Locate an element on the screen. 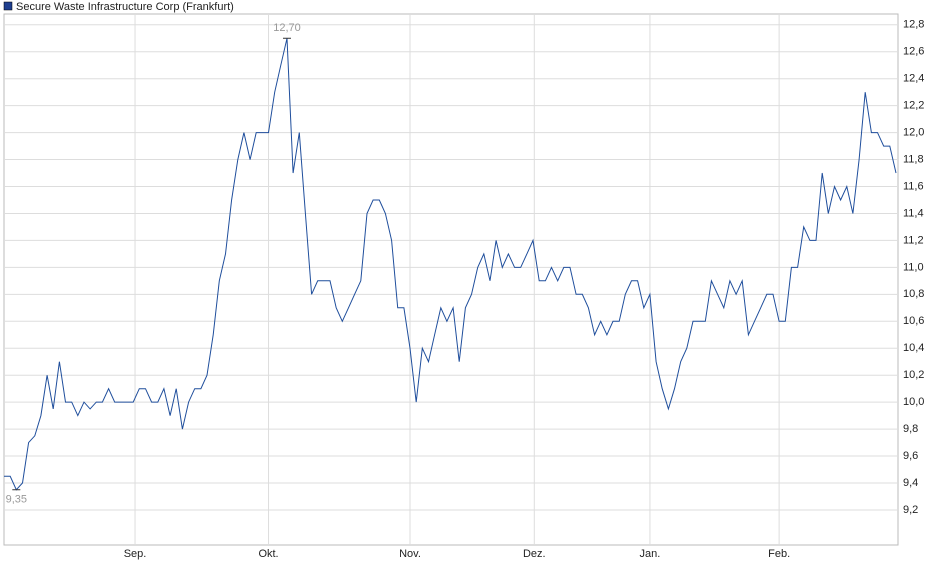  y-tick-label: 10,2 is located at coordinates (913, 375).